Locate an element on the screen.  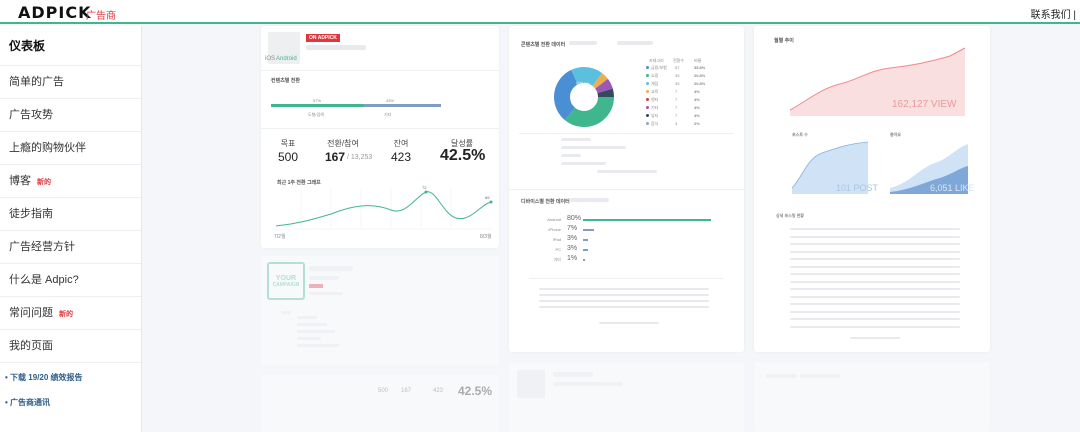
chart-end-date: 8/3월 is located at coordinates (486, 237).